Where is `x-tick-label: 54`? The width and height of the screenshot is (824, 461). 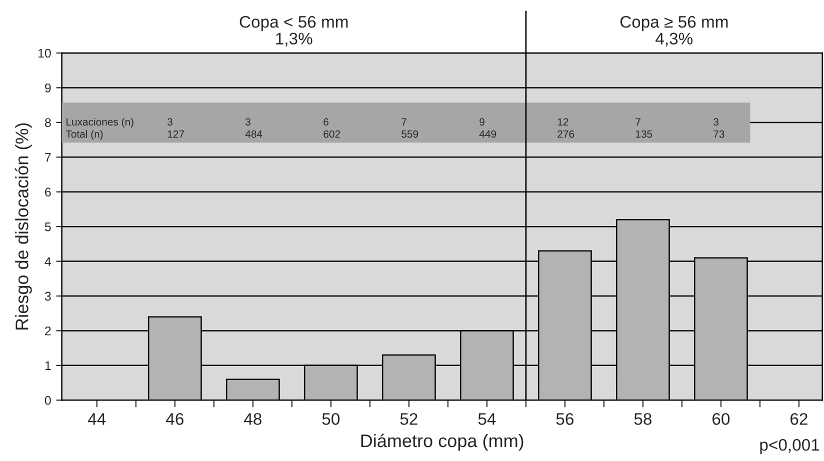
x-tick-label: 54 is located at coordinates (487, 419).